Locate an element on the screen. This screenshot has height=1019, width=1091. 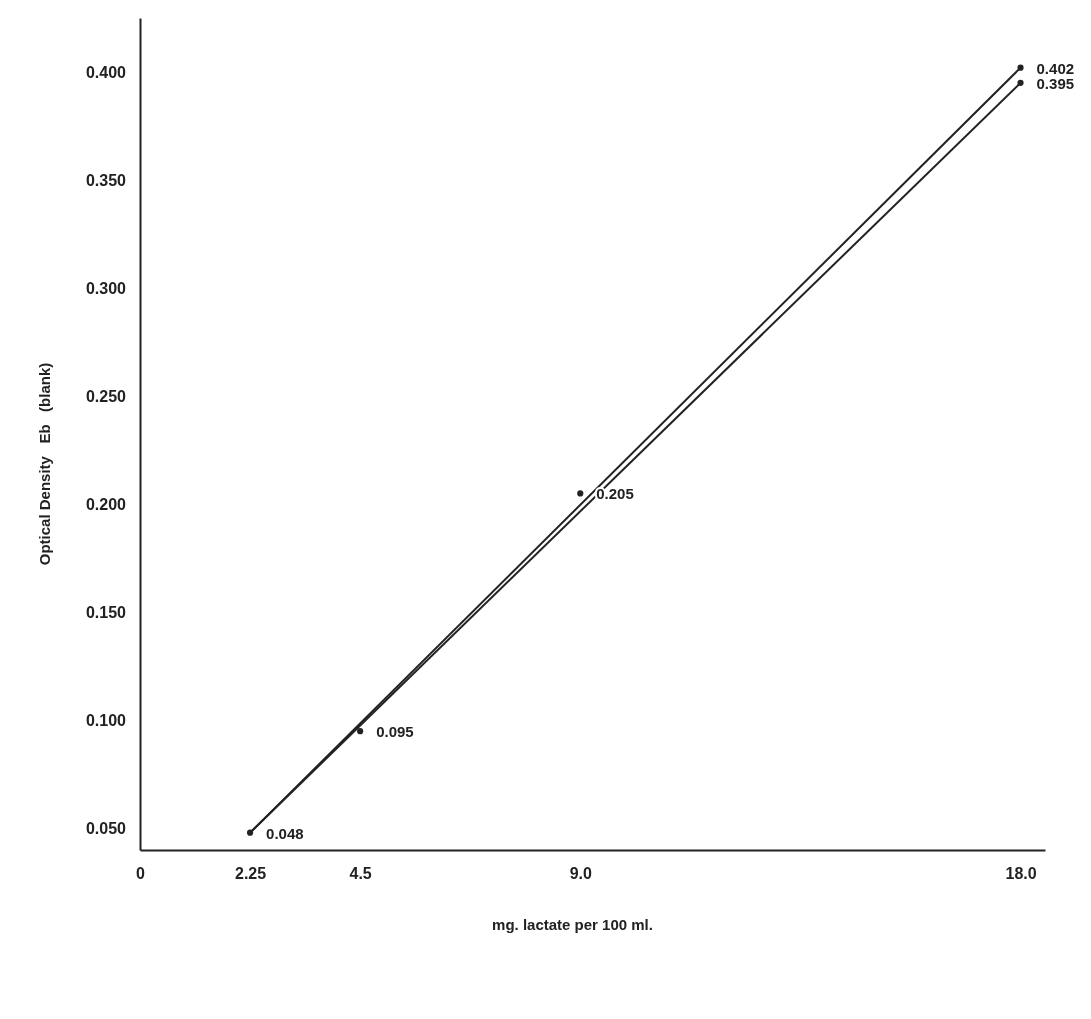
y-tick-label: 0.200 is located at coordinates (106, 504).